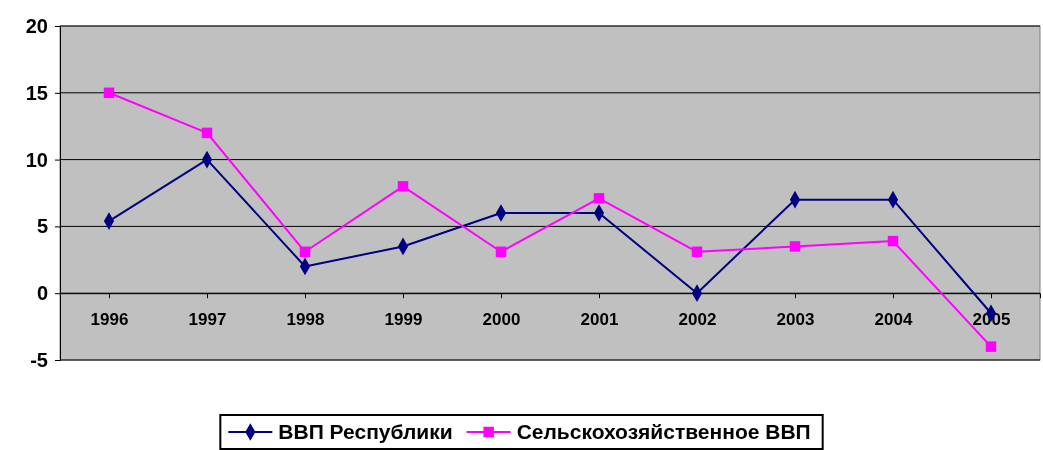  Describe the element at coordinates (599, 319) in the screenshot. I see `x-tick-label: 2001` at that location.